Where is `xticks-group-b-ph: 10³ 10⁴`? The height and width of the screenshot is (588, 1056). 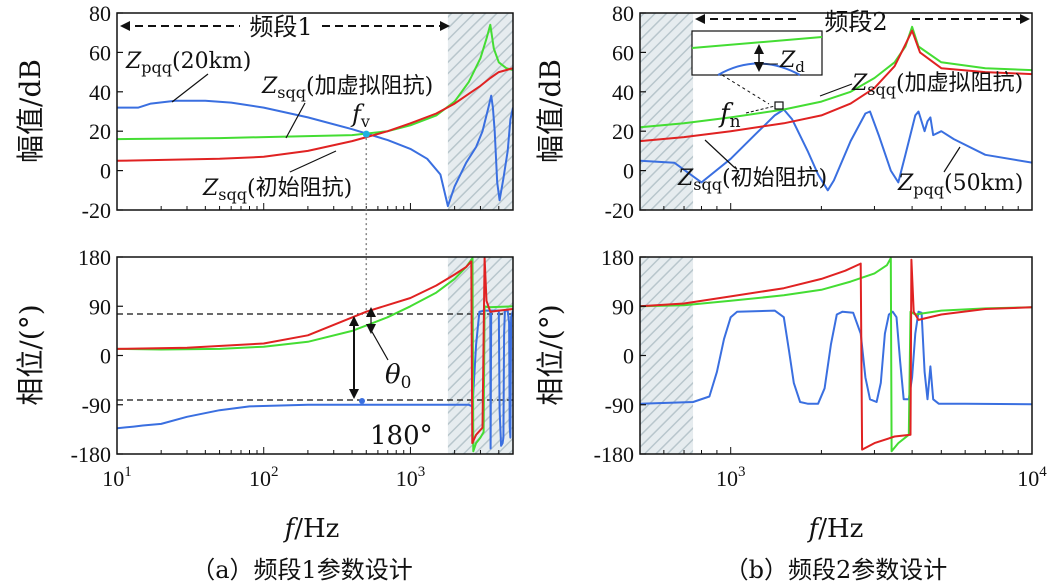 xticks-group-b-ph: 10³ 10⁴ is located at coordinates (843, 469).